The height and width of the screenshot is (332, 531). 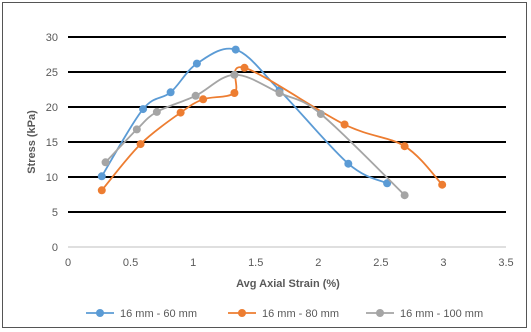 What do you see at coordinates (32, 142) in the screenshot?
I see `y-axis-title: Stress (kPa)` at bounding box center [32, 142].